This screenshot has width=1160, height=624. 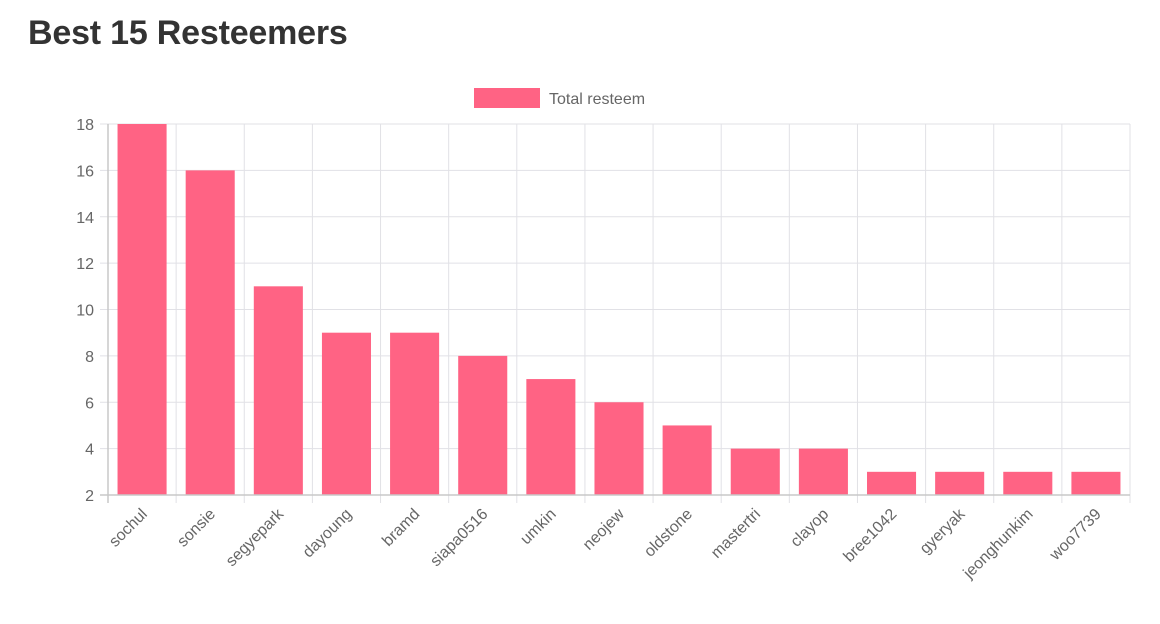 What do you see at coordinates (619, 448) in the screenshot?
I see `bar-neojew` at bounding box center [619, 448].